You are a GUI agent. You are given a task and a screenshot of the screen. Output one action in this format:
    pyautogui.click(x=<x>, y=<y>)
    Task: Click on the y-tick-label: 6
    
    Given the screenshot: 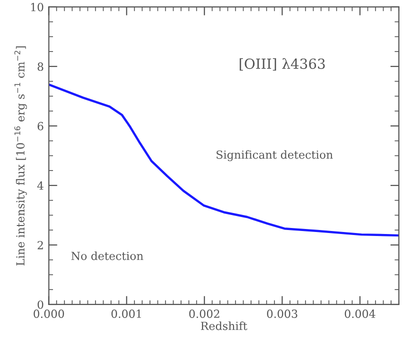 What is the action you would take?
    pyautogui.click(x=41, y=126)
    